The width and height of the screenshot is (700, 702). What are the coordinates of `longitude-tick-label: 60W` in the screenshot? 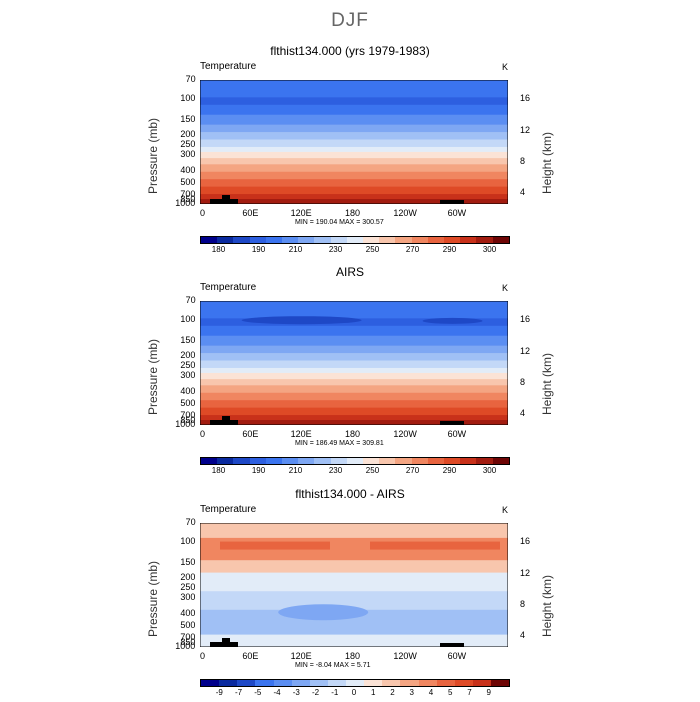 It's located at (457, 434).